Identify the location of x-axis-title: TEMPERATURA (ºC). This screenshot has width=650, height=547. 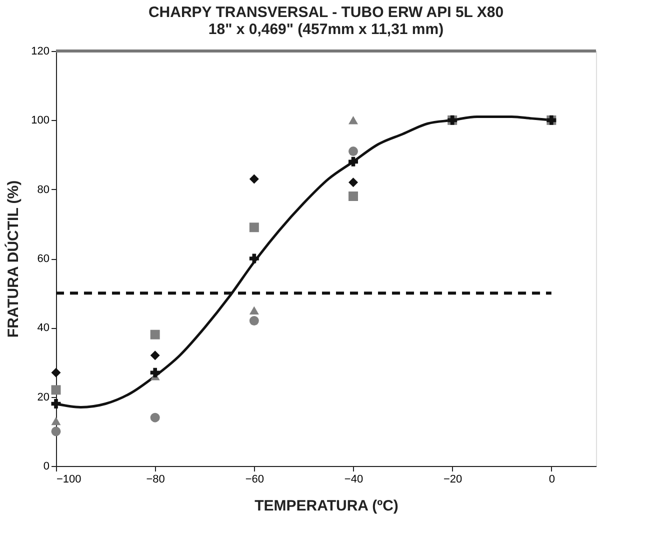
(326, 506).